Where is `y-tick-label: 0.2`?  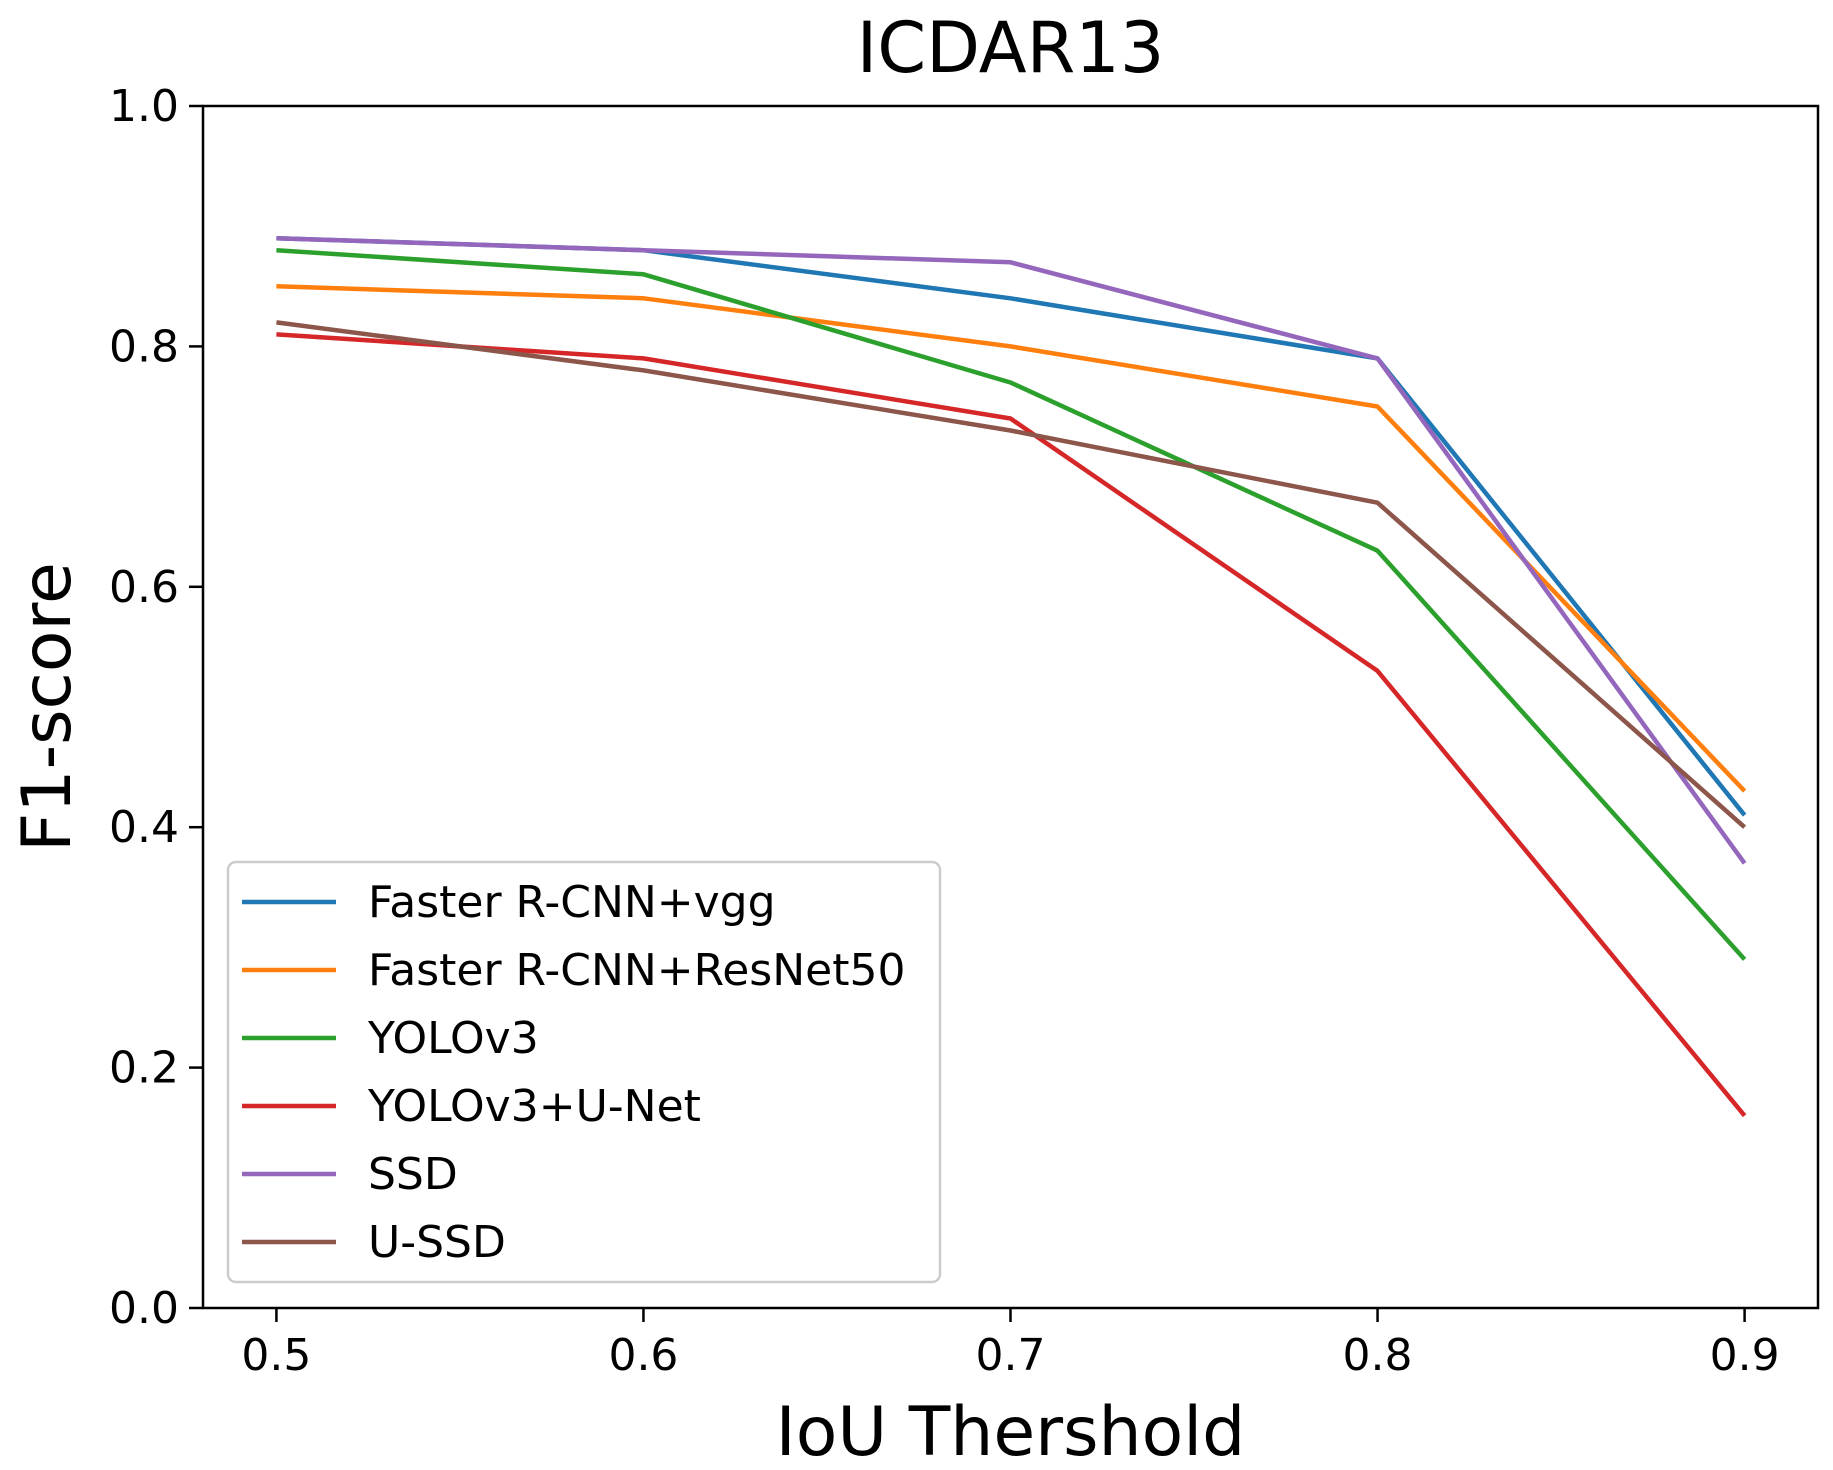
y-tick-label: 0.2 is located at coordinates (144, 1068).